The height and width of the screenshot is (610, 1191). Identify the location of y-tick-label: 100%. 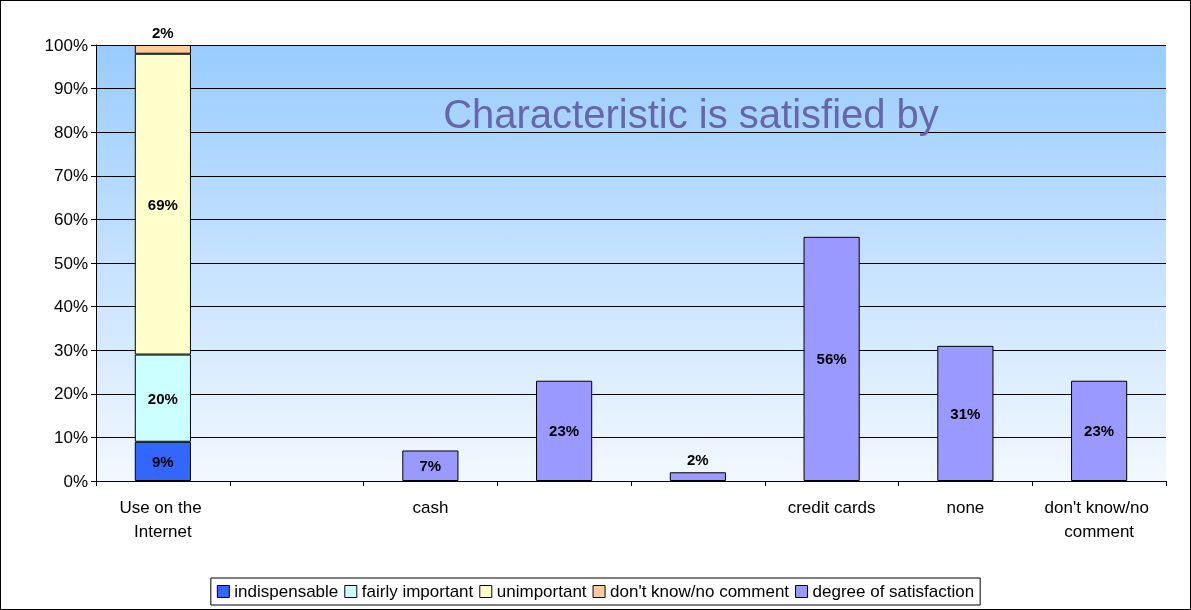
(66, 45).